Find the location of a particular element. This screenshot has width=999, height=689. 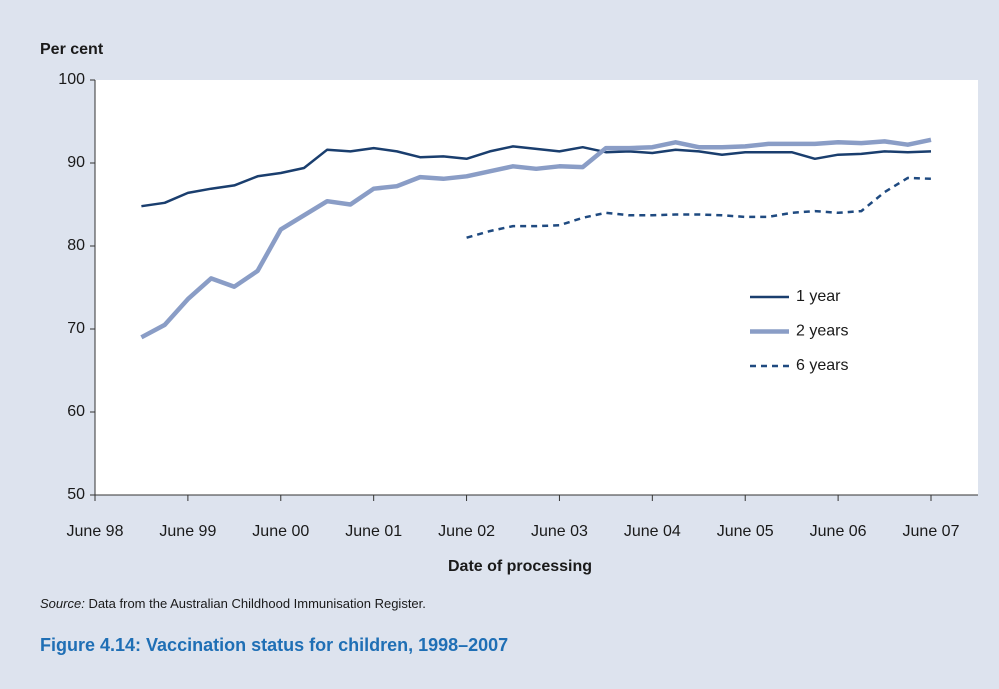

x-tick-label: June 07 is located at coordinates (931, 531).